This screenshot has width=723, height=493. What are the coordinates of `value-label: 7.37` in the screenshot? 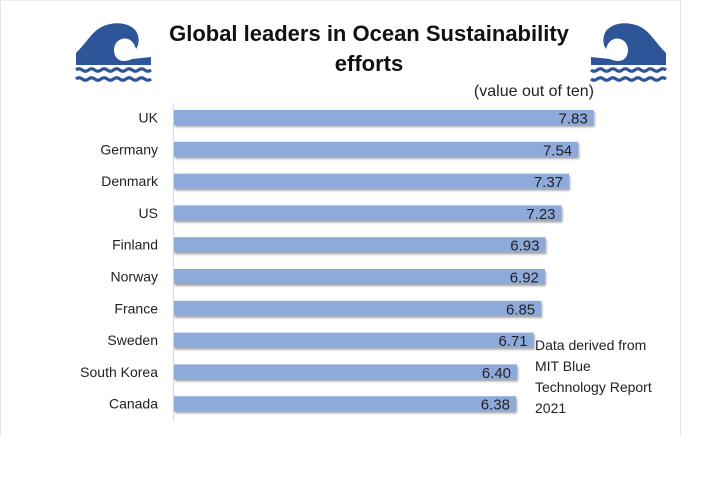 It's located at (548, 182).